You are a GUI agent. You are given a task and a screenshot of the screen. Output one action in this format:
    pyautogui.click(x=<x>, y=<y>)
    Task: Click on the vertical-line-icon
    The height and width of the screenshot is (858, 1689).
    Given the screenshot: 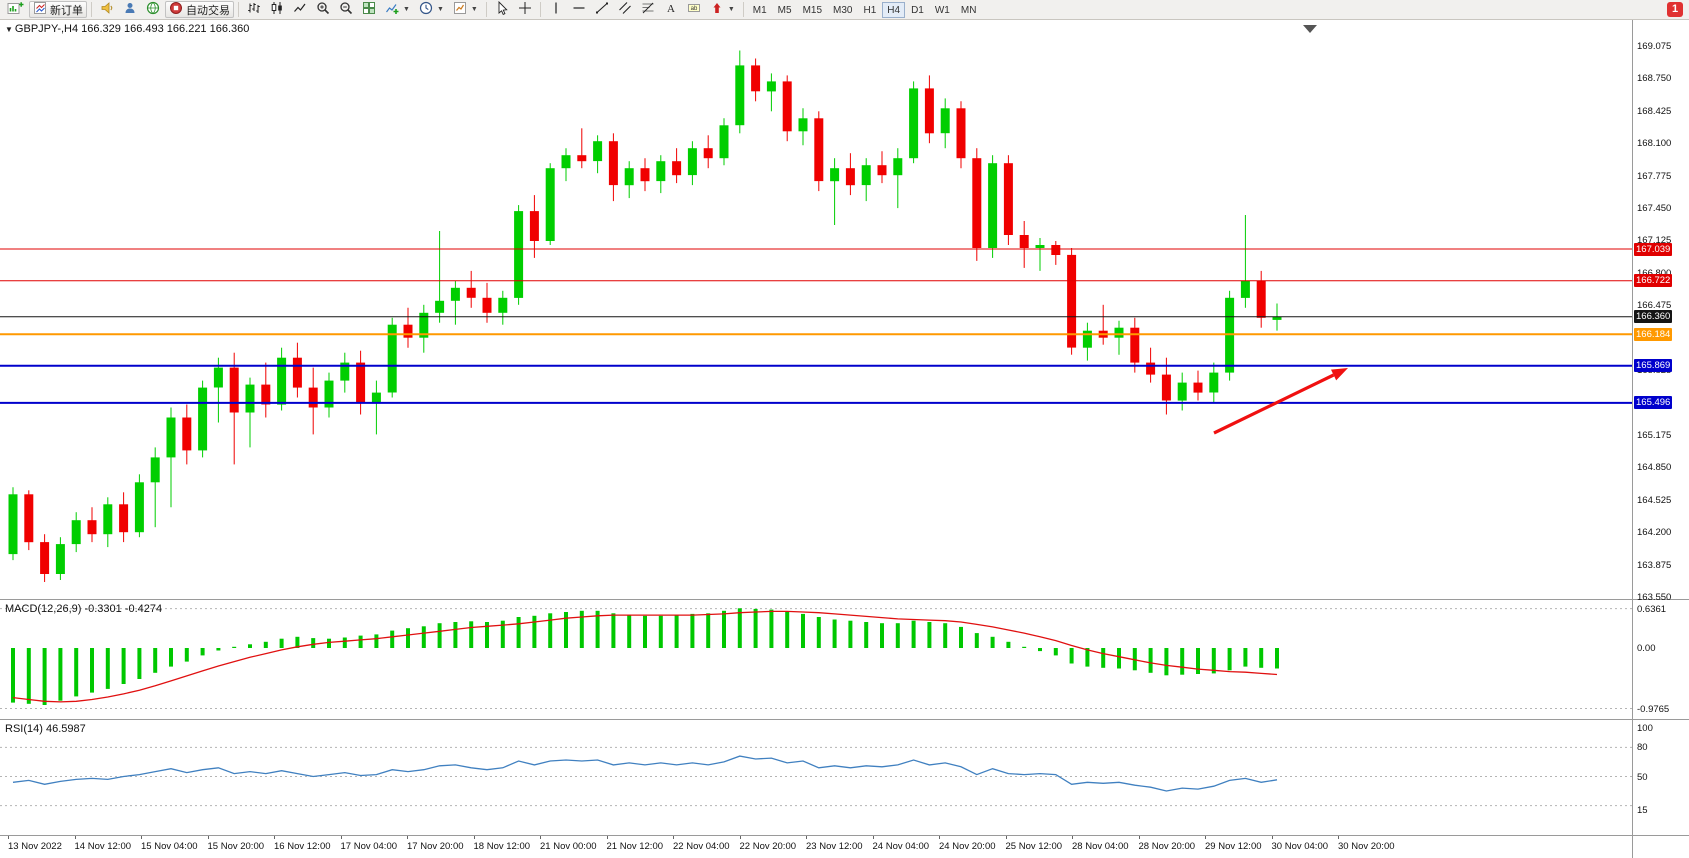 What is the action you would take?
    pyautogui.click(x=556, y=9)
    